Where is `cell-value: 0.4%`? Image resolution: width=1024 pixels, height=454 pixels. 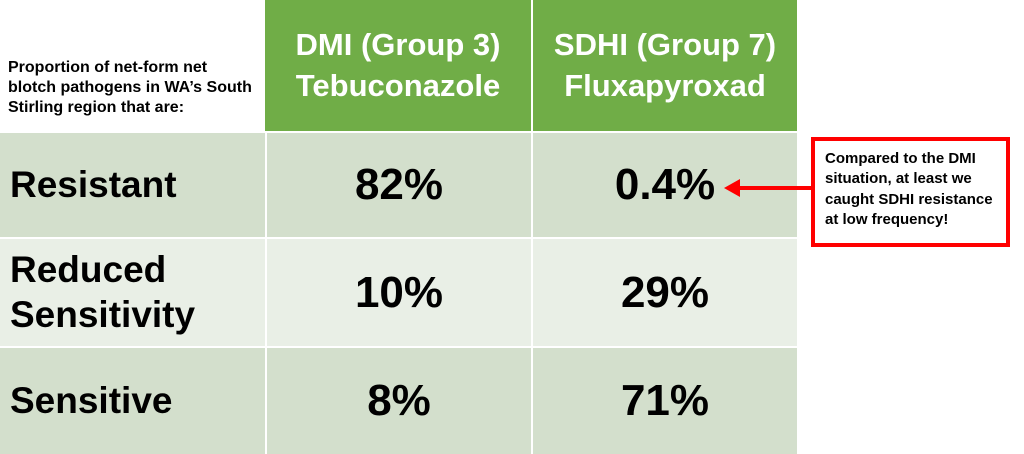 cell-value: 0.4% is located at coordinates (665, 185).